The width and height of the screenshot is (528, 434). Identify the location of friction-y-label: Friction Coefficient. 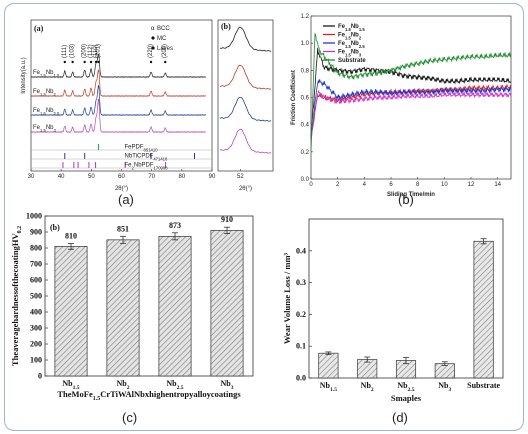
(294, 97).